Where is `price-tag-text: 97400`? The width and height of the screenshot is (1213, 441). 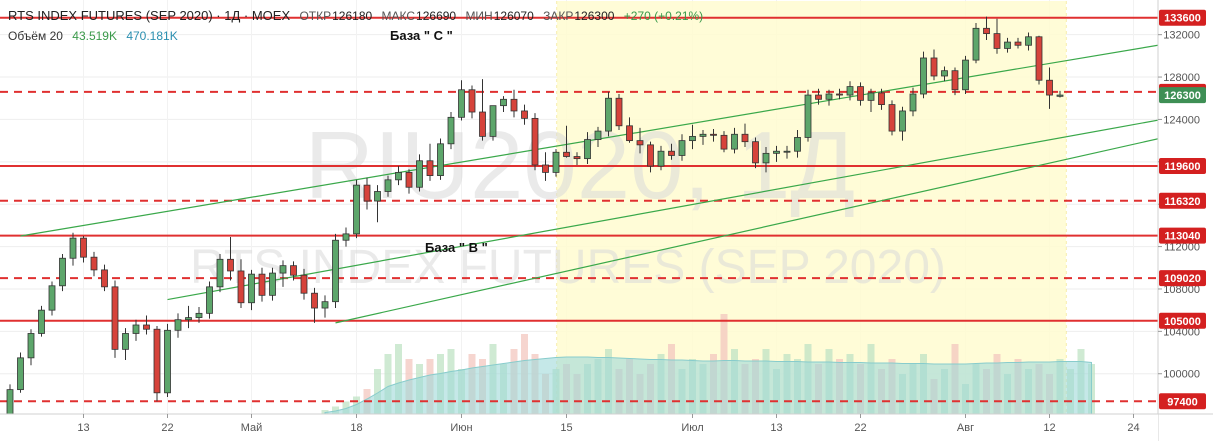 price-tag-text: 97400 is located at coordinates (1182, 402).